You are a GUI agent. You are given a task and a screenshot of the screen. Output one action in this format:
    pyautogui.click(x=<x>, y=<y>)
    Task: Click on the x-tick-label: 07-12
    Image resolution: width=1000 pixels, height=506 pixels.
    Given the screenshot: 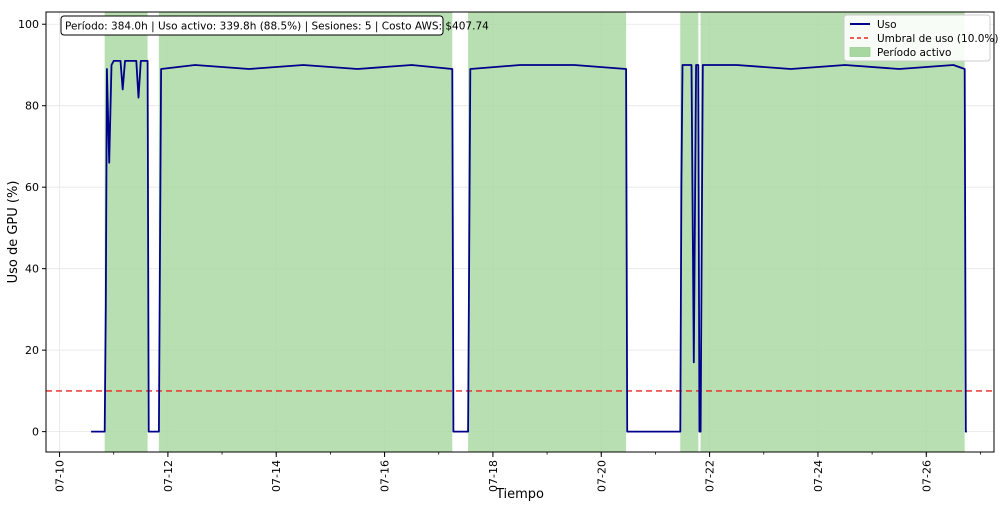 What is the action you would take?
    pyautogui.click(x=168, y=476)
    